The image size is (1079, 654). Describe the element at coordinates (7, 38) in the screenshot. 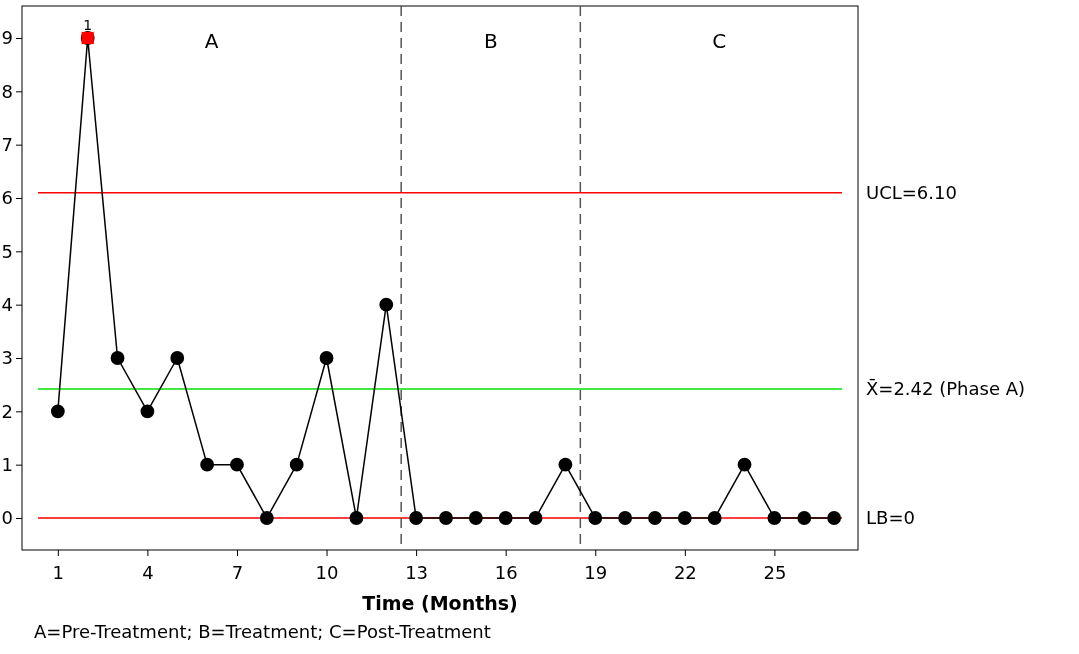

I see `y-tick-label: 9` at that location.